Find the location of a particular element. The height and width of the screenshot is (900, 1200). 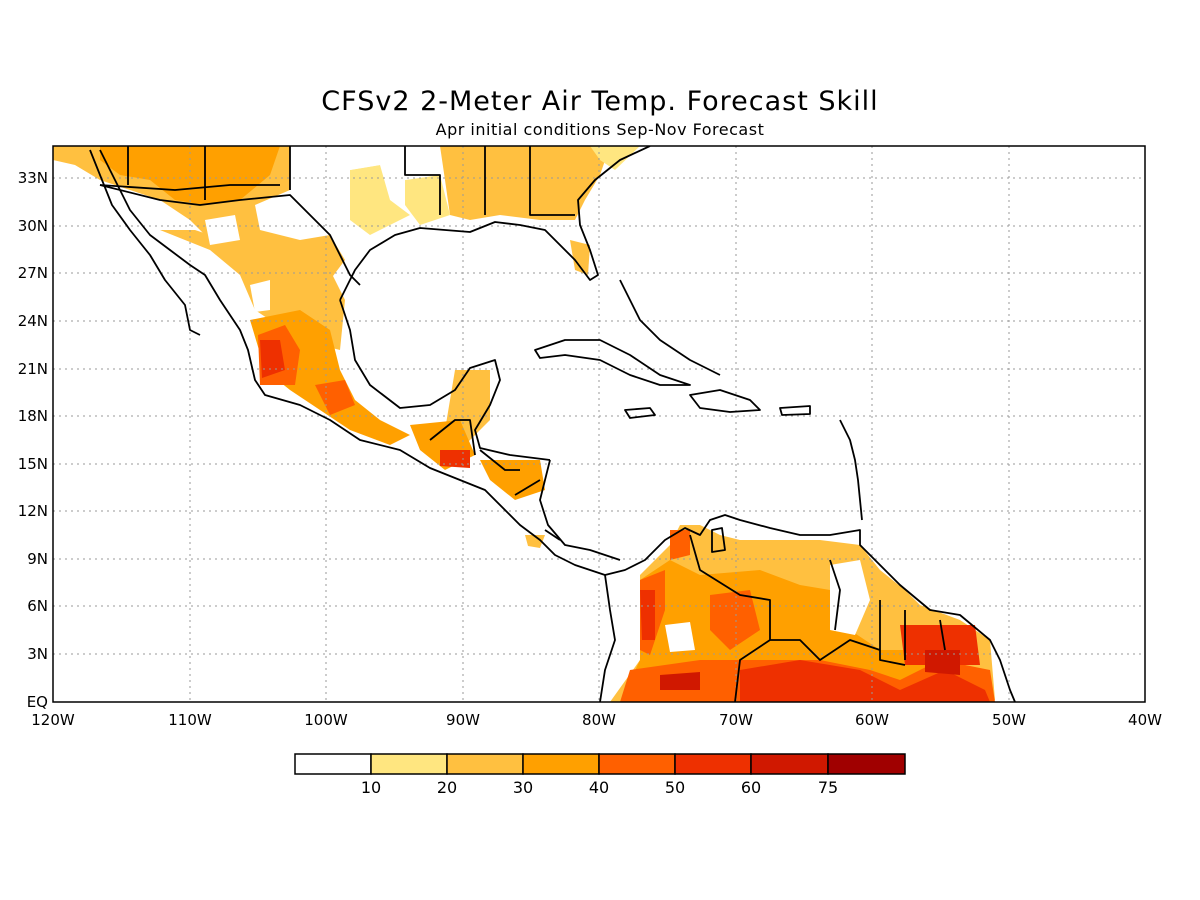

colorbar-label: 40 is located at coordinates (599, 787).